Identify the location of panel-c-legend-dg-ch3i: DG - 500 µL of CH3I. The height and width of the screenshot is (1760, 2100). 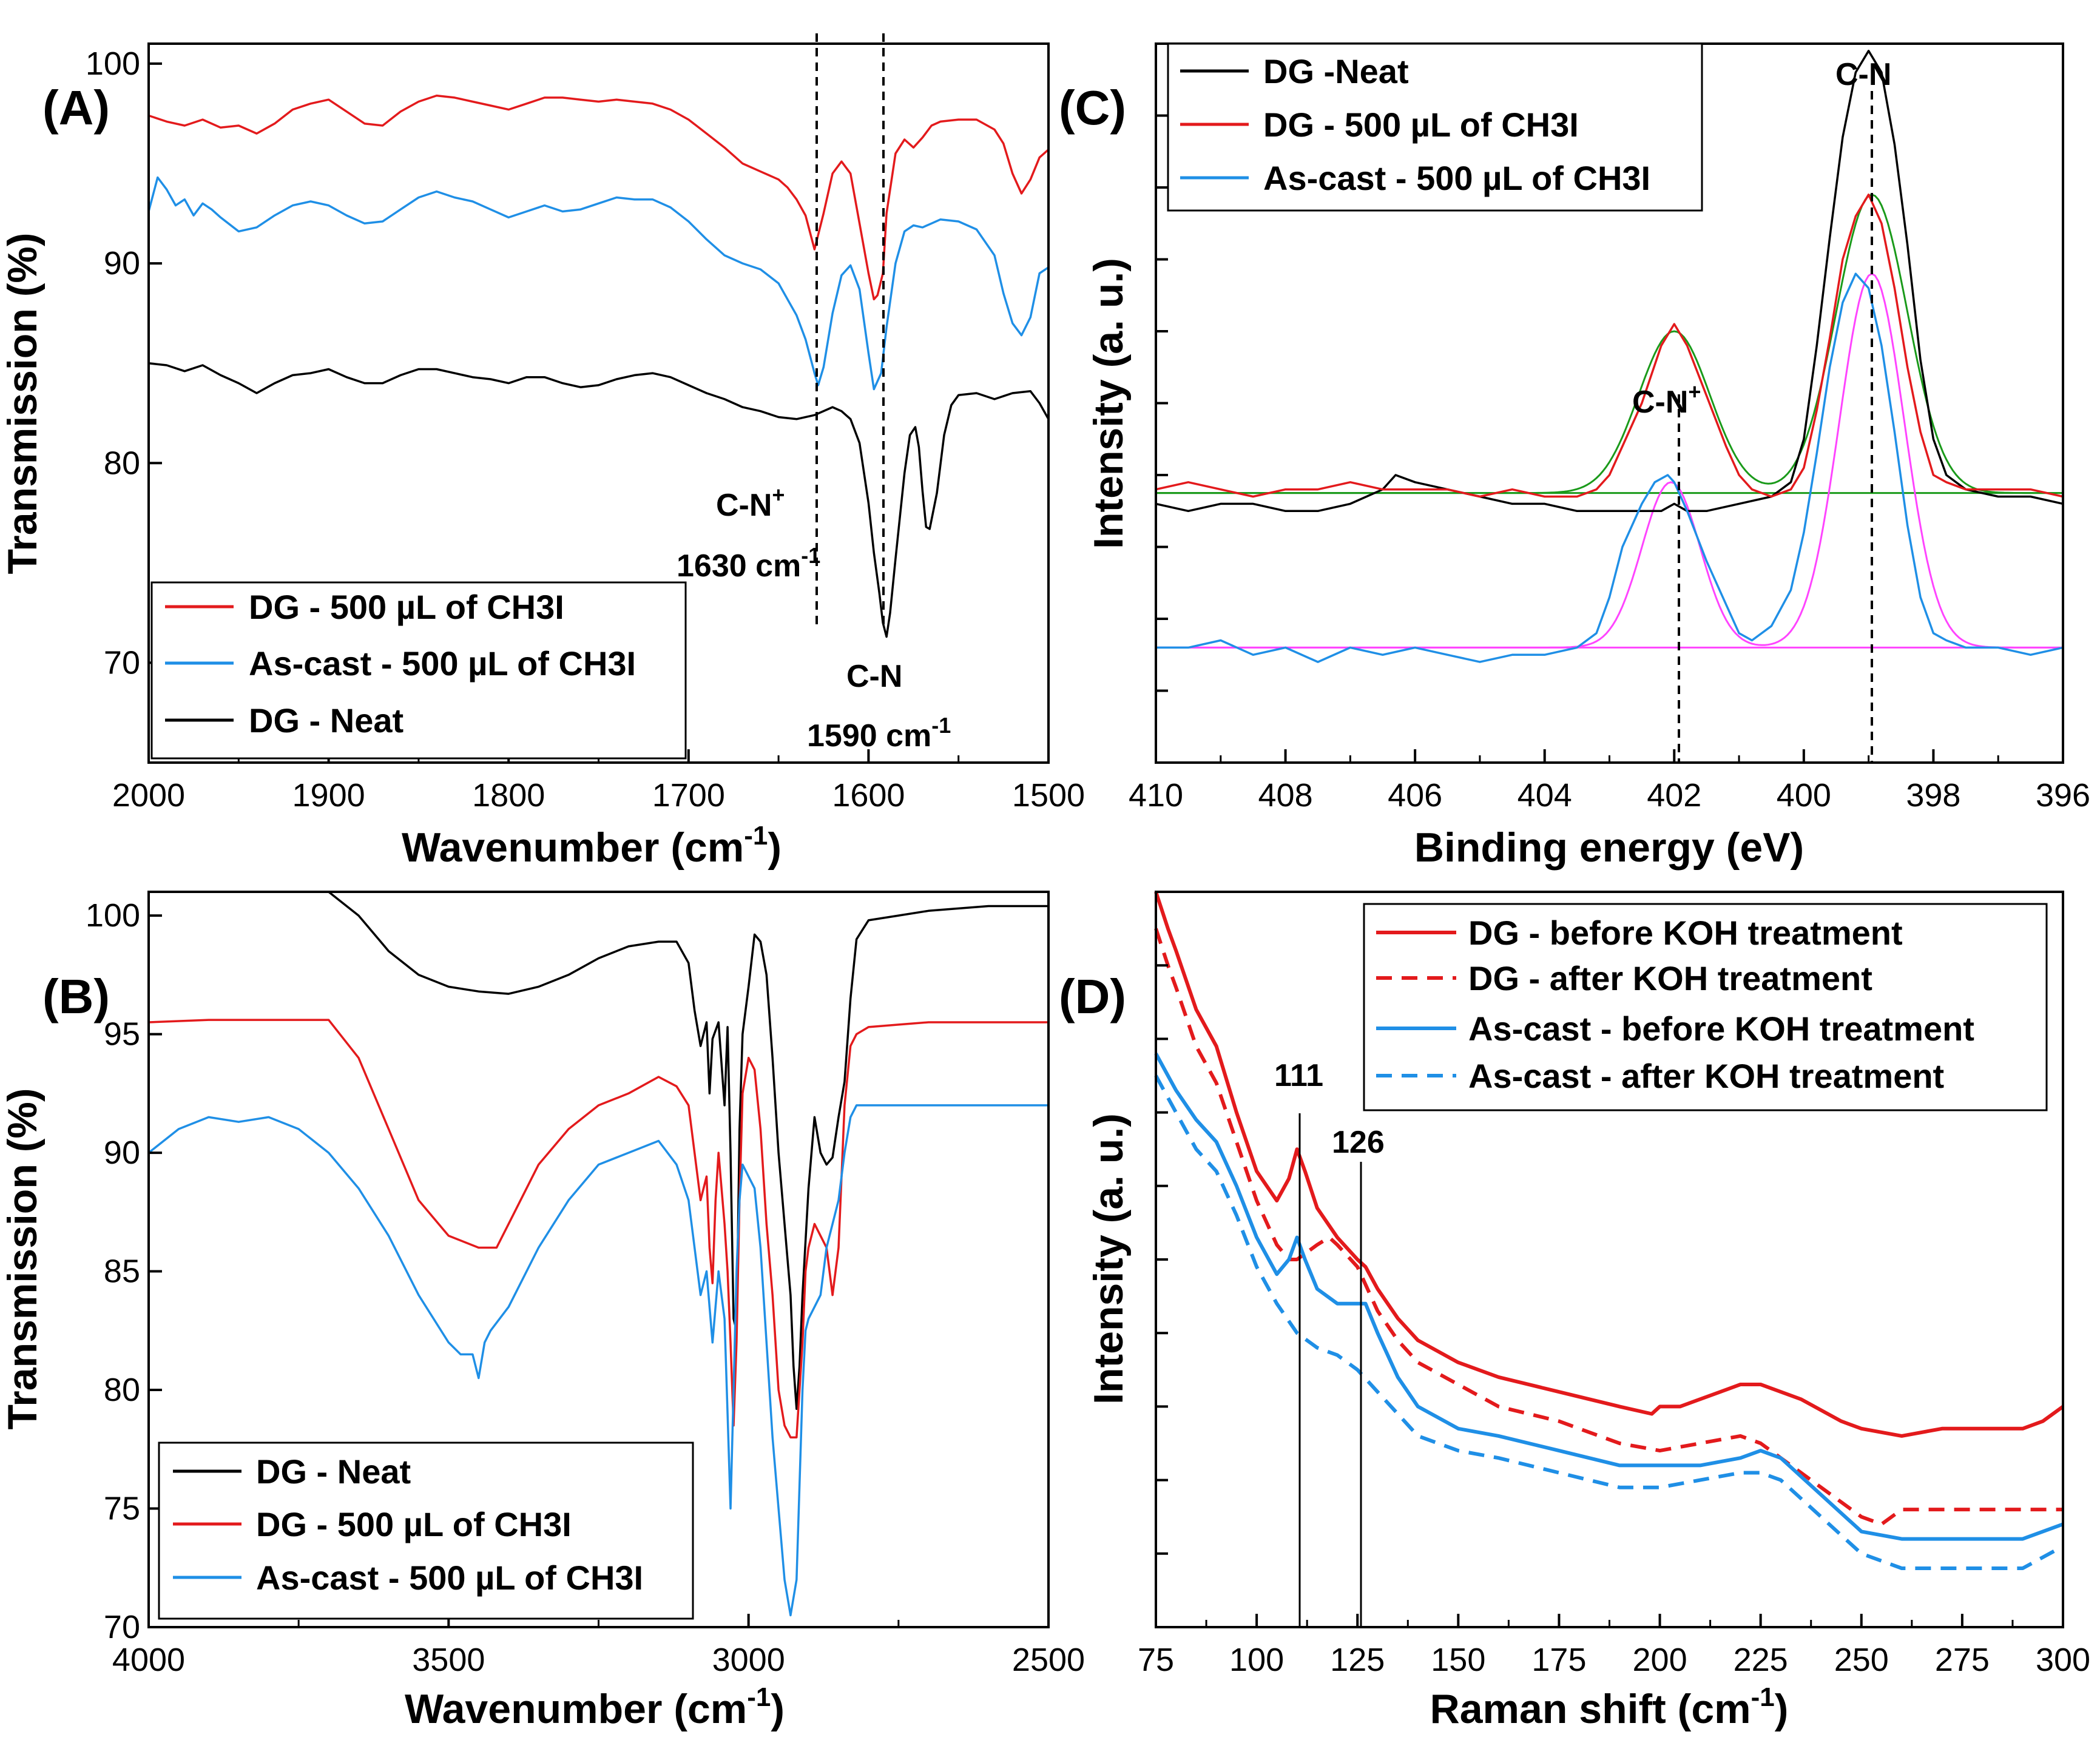
(1421, 125).